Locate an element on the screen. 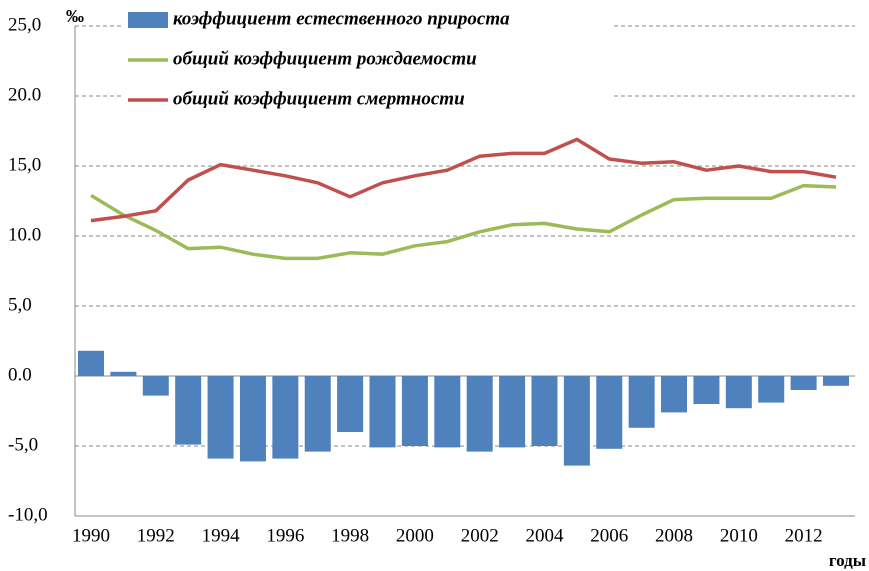 The width and height of the screenshot is (869, 571). legend-label: общий коэффициент смертности is located at coordinates (319, 98).